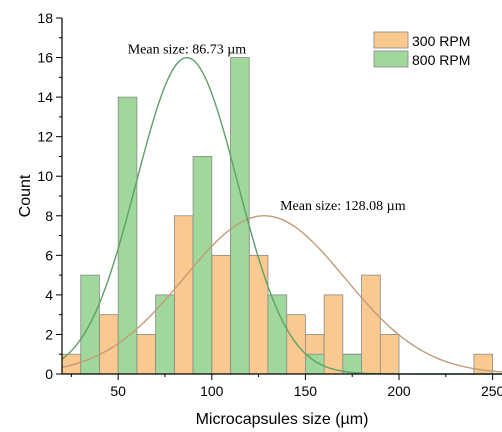 This screenshot has height=432, width=502. I want to click on y-tick-label: 6, so click(49, 255).